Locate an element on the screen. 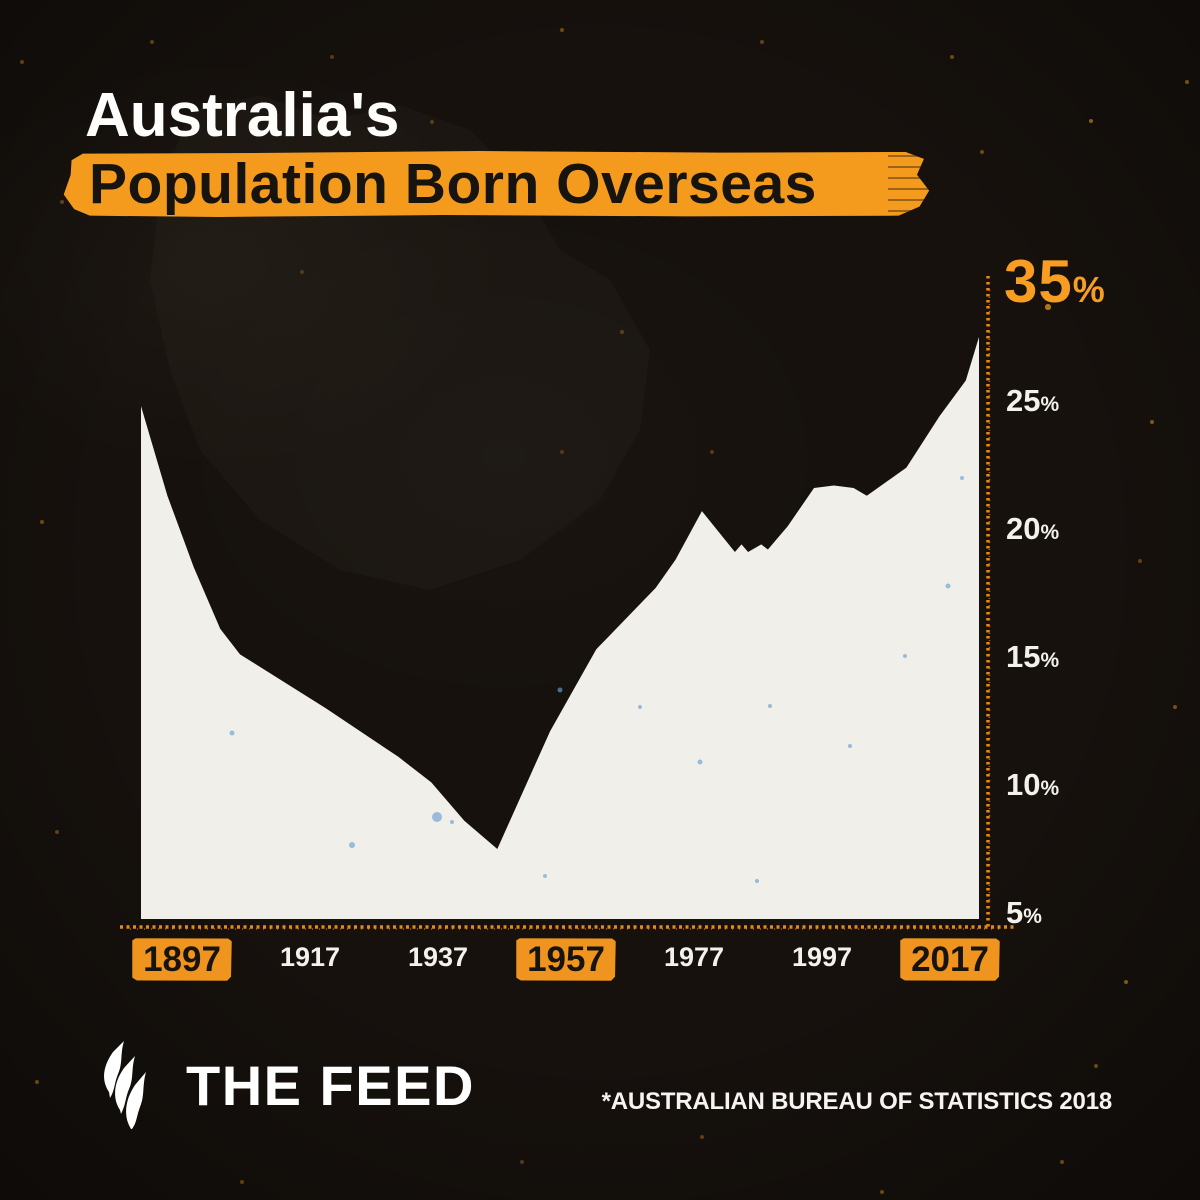  title-highlight-band: Population Born Overseas is located at coordinates (496, 184).